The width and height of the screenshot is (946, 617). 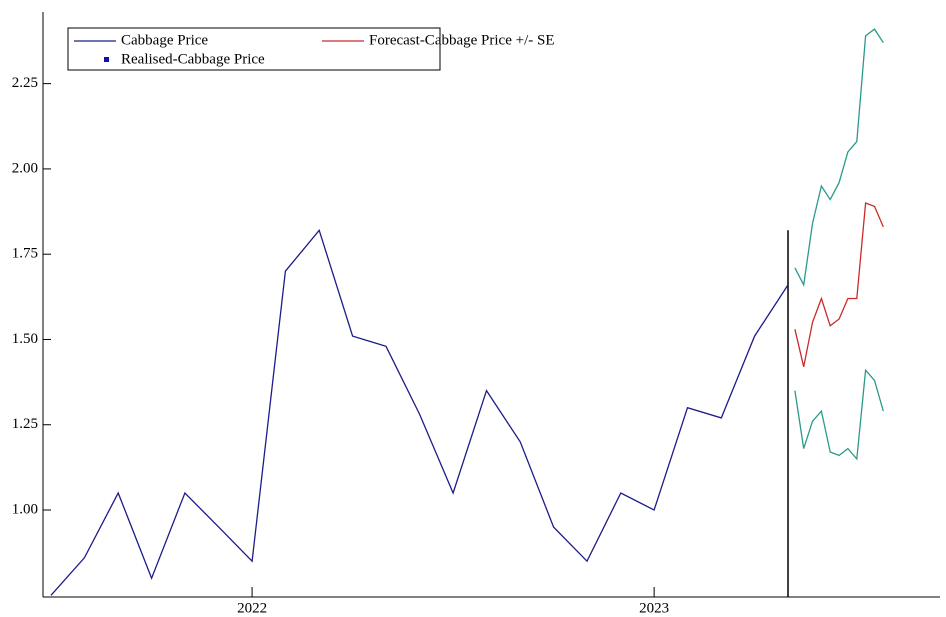 What do you see at coordinates (839, 284) in the screenshot?
I see `series-line` at bounding box center [839, 284].